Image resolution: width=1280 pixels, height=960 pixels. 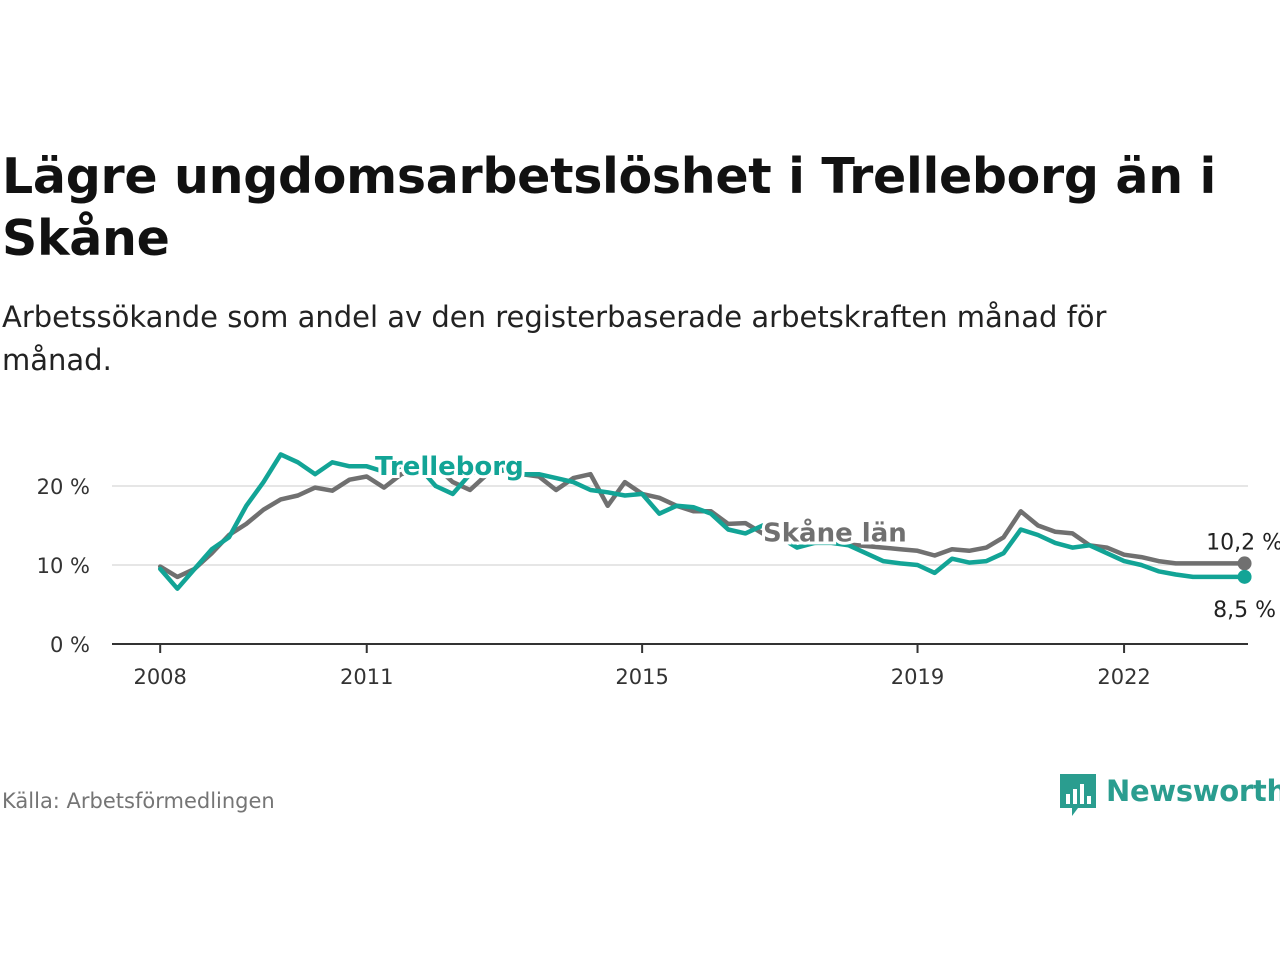 I want to click on series-label: Skåne län, so click(x=835, y=532).